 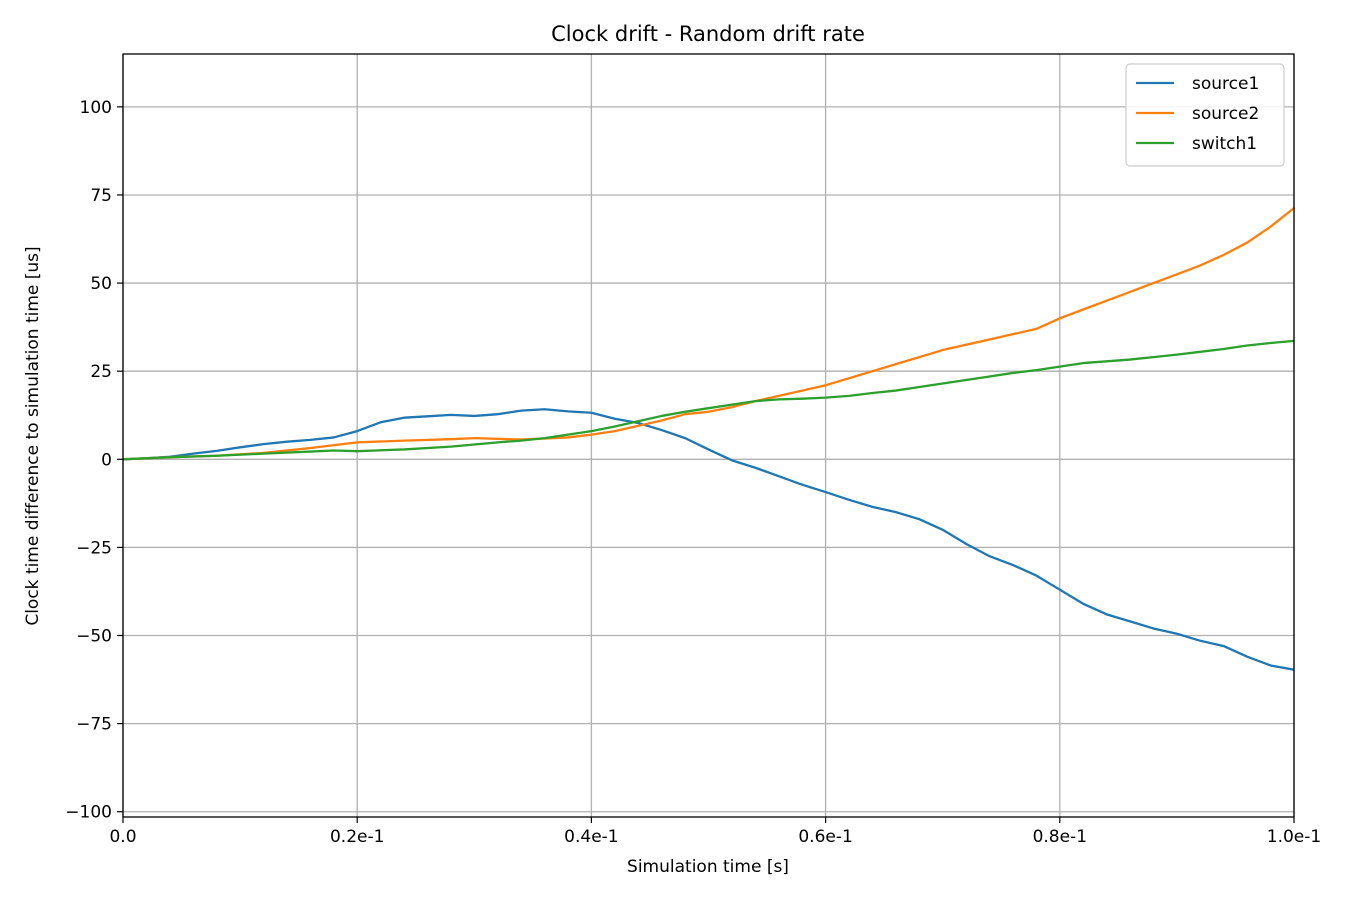 What do you see at coordinates (106, 460) in the screenshot?
I see `y-tick-label: 0` at bounding box center [106, 460].